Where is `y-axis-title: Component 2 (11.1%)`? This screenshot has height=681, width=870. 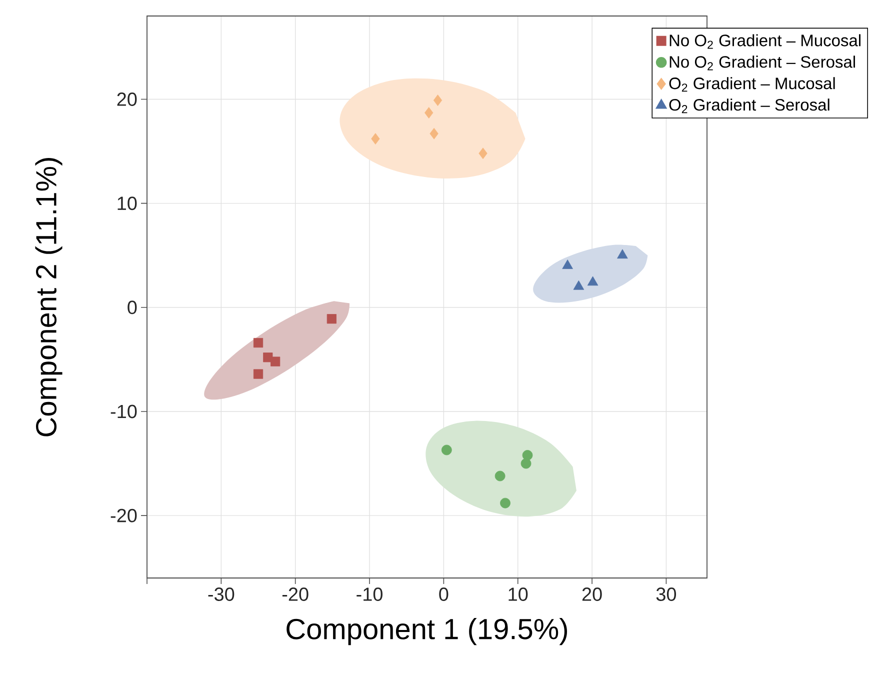
y-axis-title: Component 2 (11.1%) is located at coordinates (48, 297).